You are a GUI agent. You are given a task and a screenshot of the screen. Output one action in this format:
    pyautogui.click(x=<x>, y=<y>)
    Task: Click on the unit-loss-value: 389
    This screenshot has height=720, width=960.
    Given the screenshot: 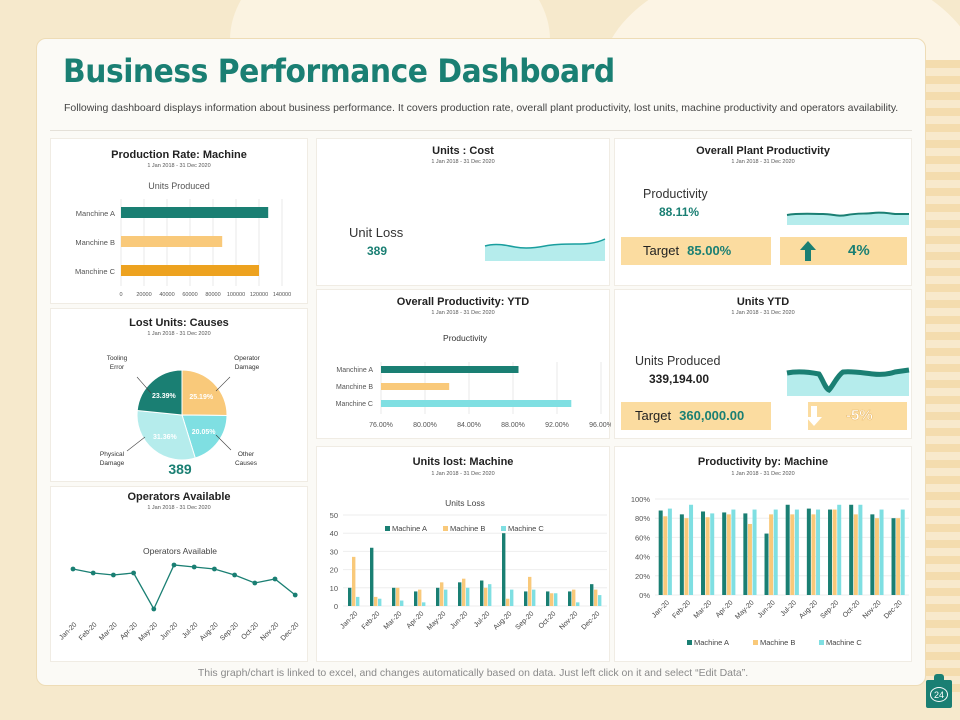 What is the action you would take?
    pyautogui.click(x=377, y=251)
    